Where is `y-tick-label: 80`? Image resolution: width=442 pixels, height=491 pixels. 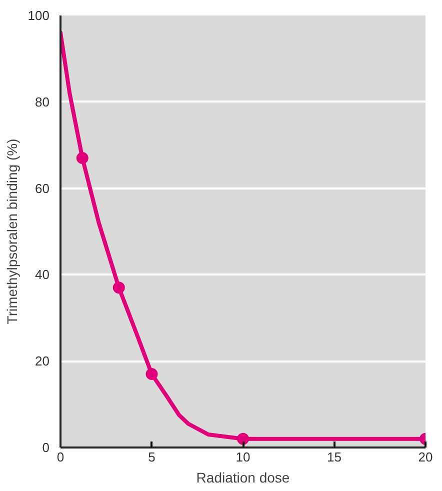 y-tick-label: 80 is located at coordinates (42, 102).